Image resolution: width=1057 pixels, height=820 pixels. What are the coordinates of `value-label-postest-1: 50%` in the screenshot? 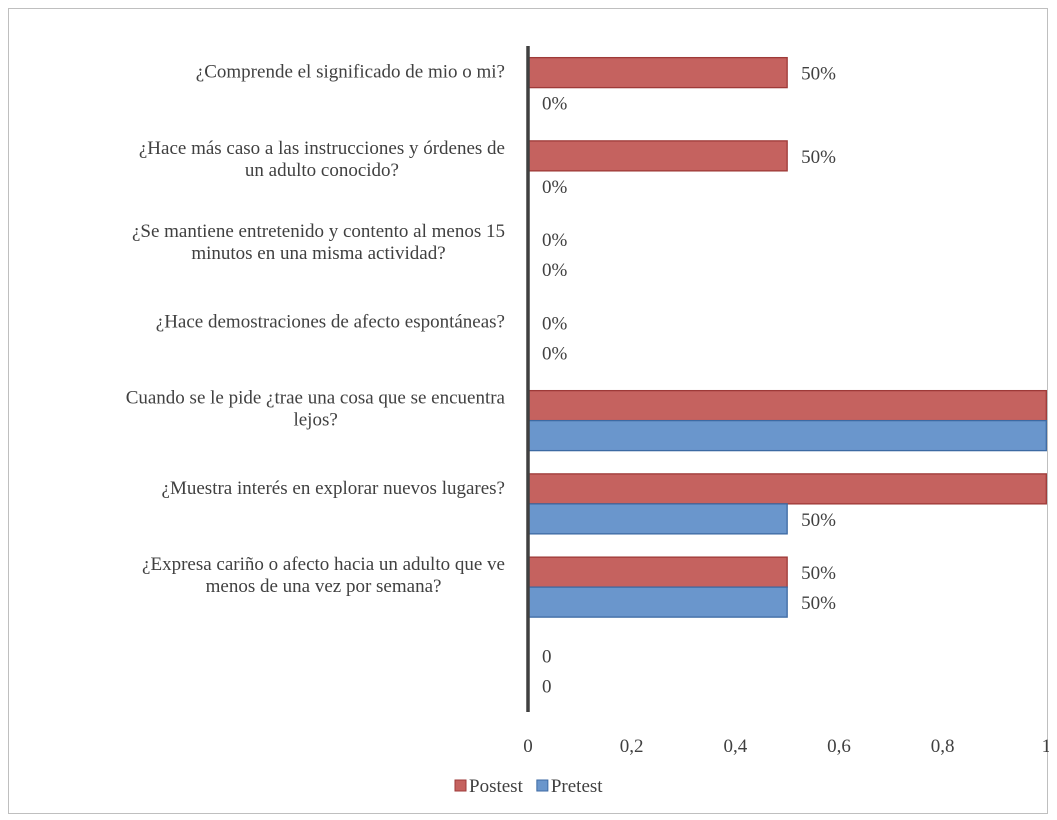 It's located at (818, 157).